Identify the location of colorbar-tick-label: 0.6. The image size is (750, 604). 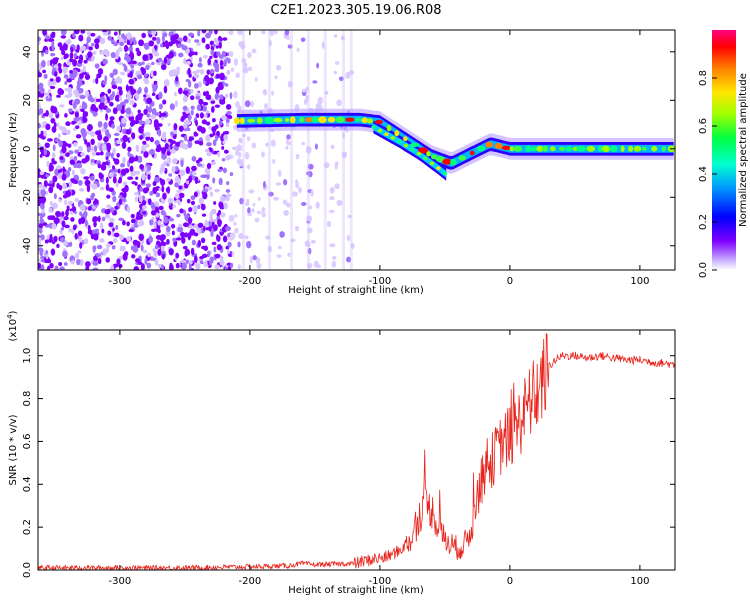
(703, 126).